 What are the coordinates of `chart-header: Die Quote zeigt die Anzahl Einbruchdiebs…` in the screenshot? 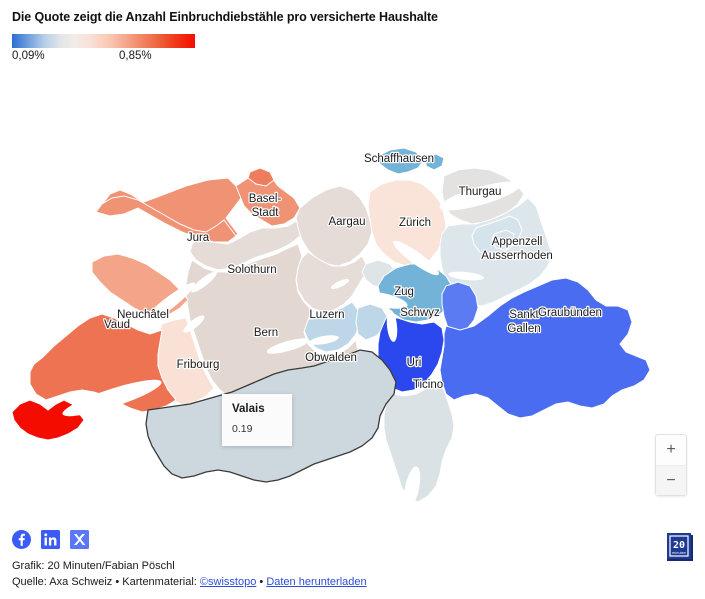 It's located at (352, 34).